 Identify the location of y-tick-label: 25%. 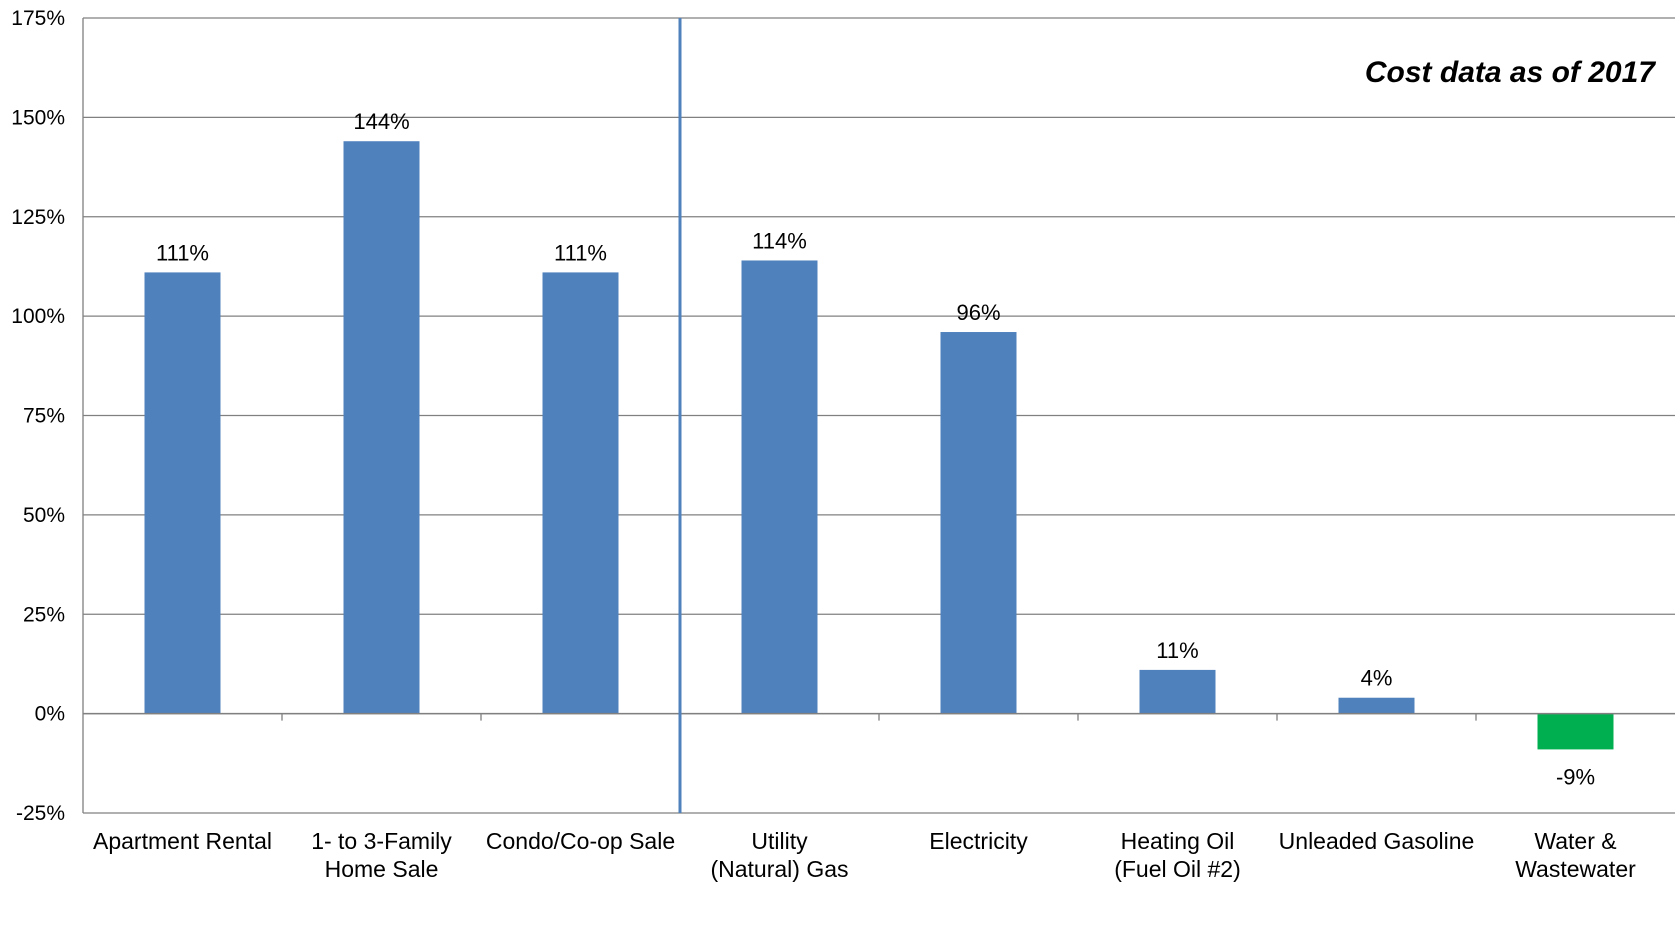
(44, 614).